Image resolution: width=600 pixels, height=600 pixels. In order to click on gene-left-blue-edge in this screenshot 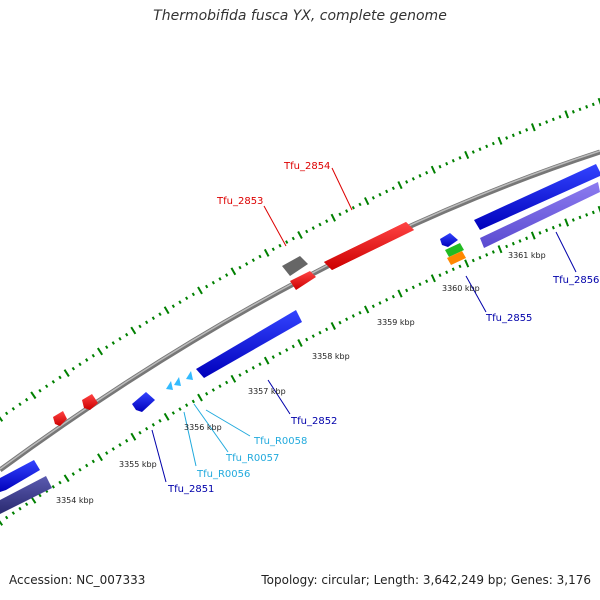, I will do `click(20, 476)`.